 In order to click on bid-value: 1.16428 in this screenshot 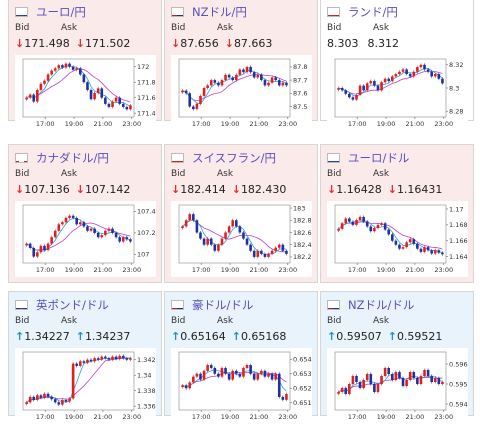, I will do `click(359, 189)`.